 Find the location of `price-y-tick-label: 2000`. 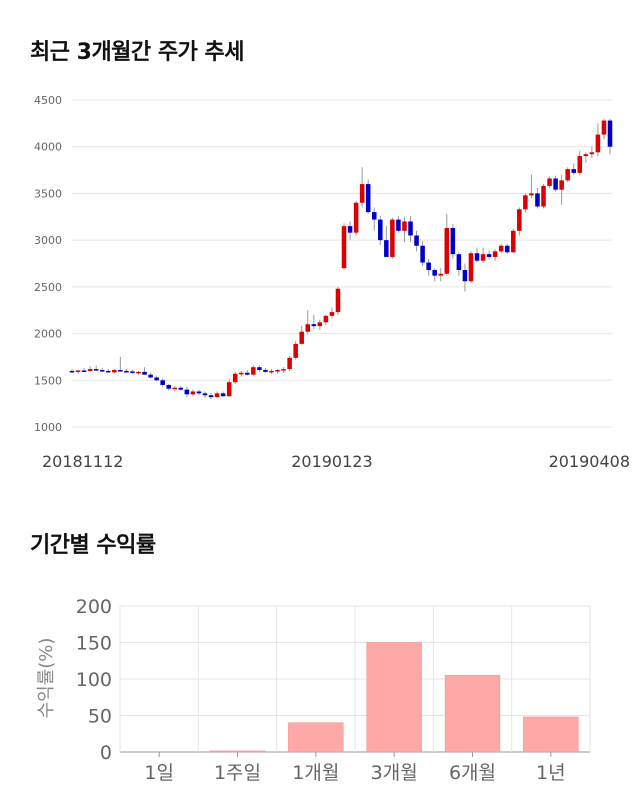

price-y-tick-label: 2000 is located at coordinates (48, 334).